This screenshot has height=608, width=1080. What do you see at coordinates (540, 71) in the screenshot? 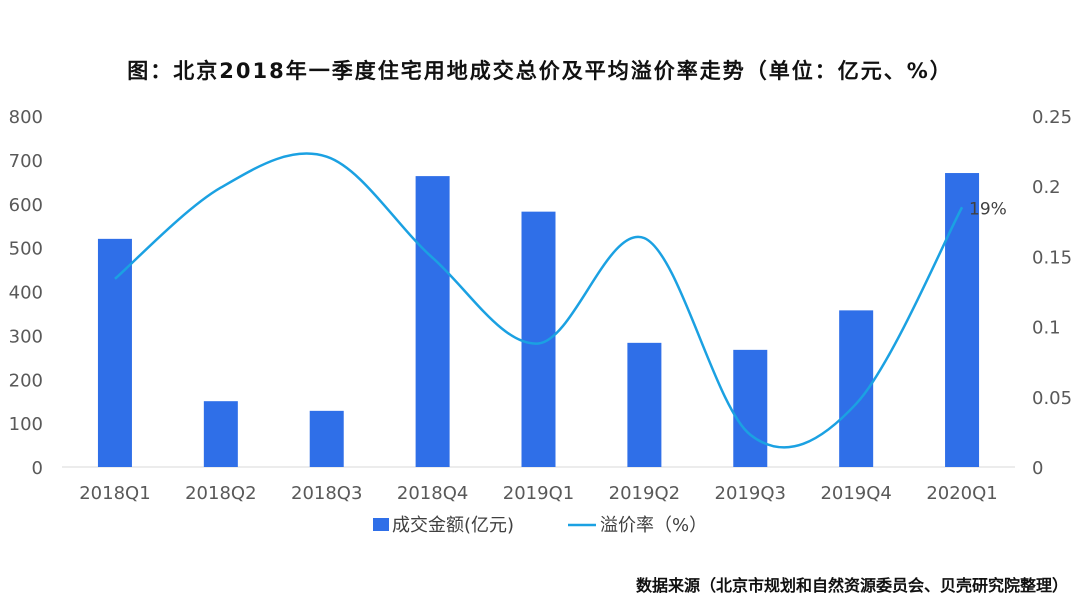
I see `chart-title: 图：北京2018年一季度住宅用地成交总价及平均溢价率走势（单位：亿元、%）` at bounding box center [540, 71].